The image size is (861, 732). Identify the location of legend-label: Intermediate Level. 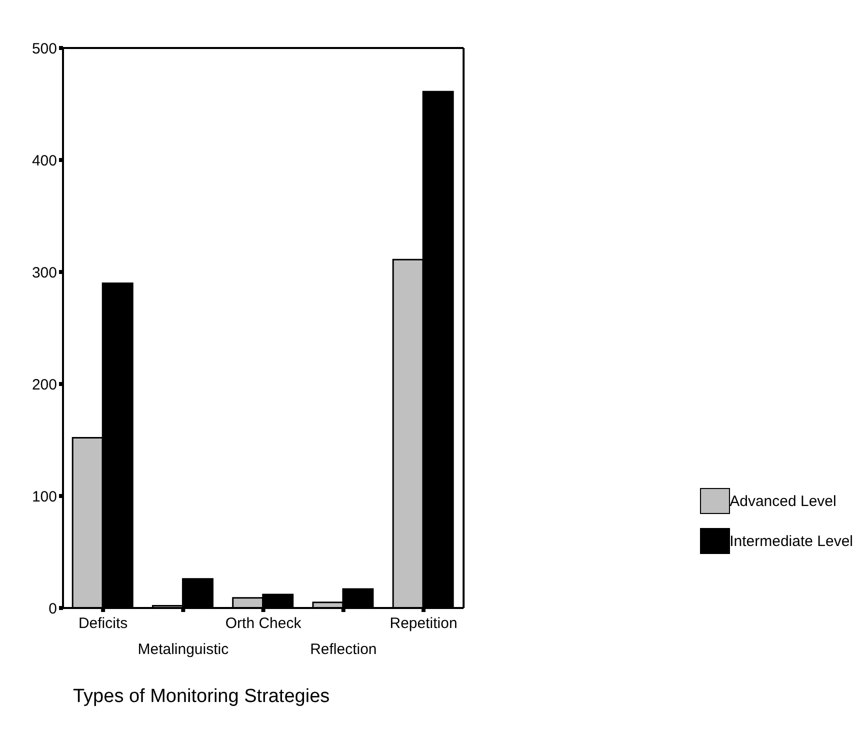
(791, 541).